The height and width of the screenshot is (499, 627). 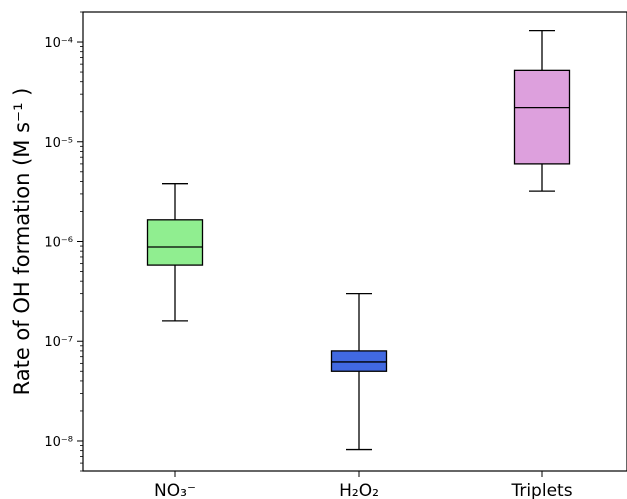 What do you see at coordinates (175, 490) in the screenshot?
I see `x-tick-label: NO₃⁻` at bounding box center [175, 490].